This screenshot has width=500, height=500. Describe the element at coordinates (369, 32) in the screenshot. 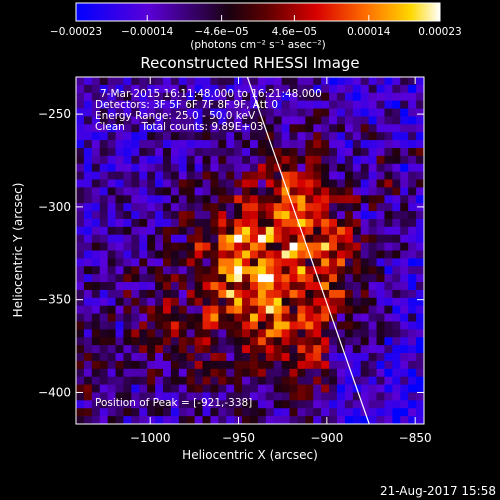

I see `colorbar-tick-label: 0.00014` at that location.